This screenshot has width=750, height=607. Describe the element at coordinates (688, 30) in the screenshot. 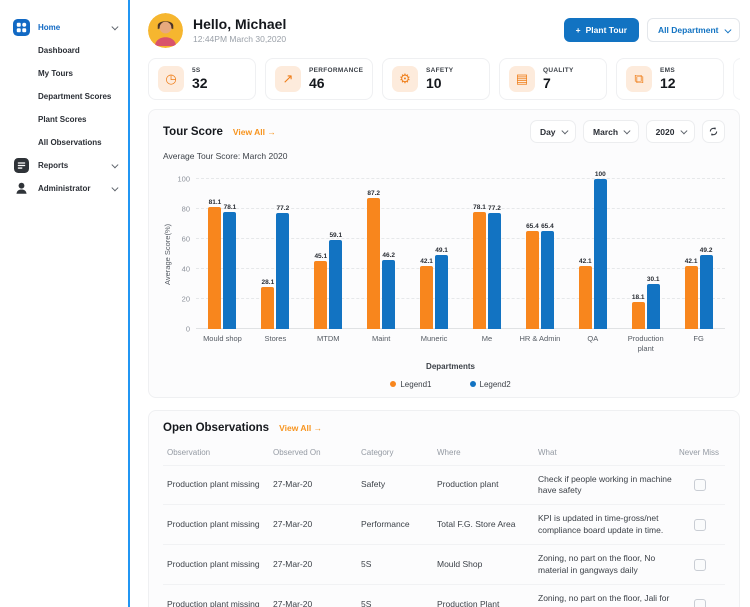

I see `department-filter-label: All Department` at that location.